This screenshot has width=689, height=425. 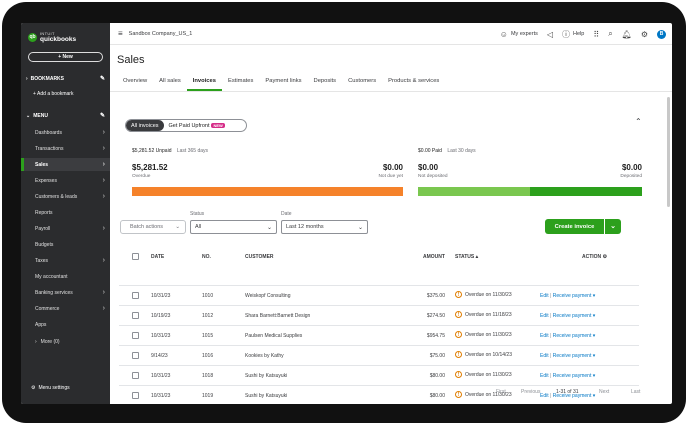 What do you see at coordinates (610, 33) in the screenshot?
I see `search-icon: ⌕` at bounding box center [610, 33].